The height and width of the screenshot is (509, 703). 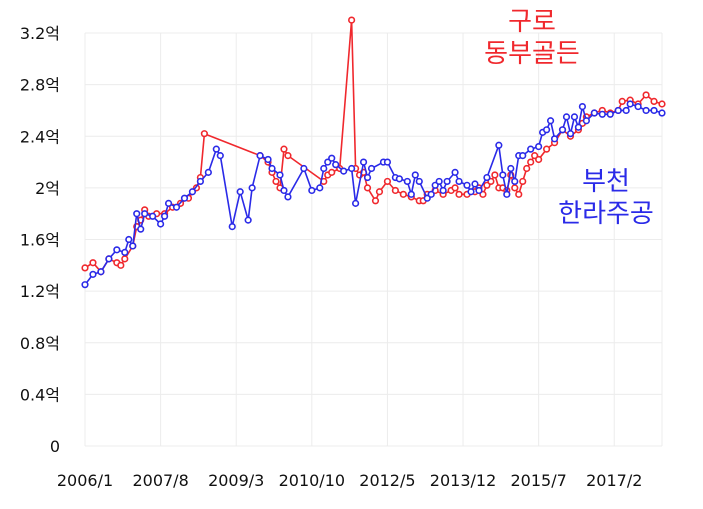 I want to click on series-label-line: 부천, so click(x=606, y=182).